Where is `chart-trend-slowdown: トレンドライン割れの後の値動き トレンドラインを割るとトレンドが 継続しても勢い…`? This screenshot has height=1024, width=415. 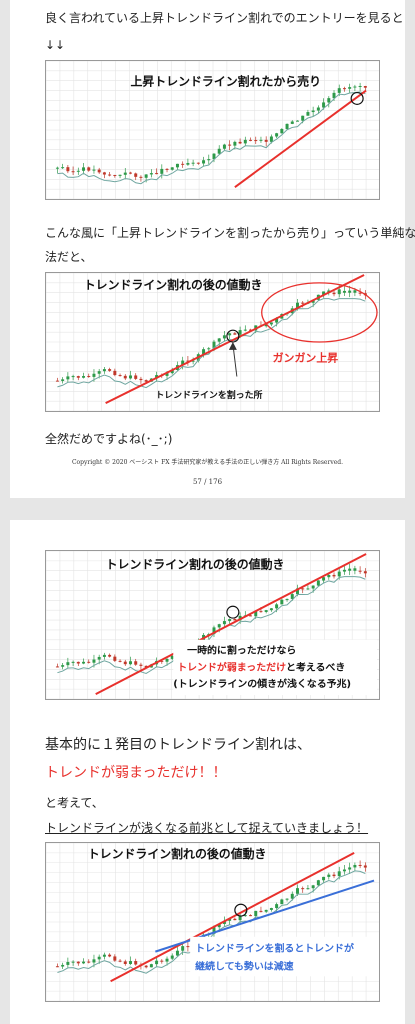 chart-trend-slowdown: トレンドライン割れの後の値動き トレンドラインを割るとトレンドが 継続しても勢い… is located at coordinates (212, 922).